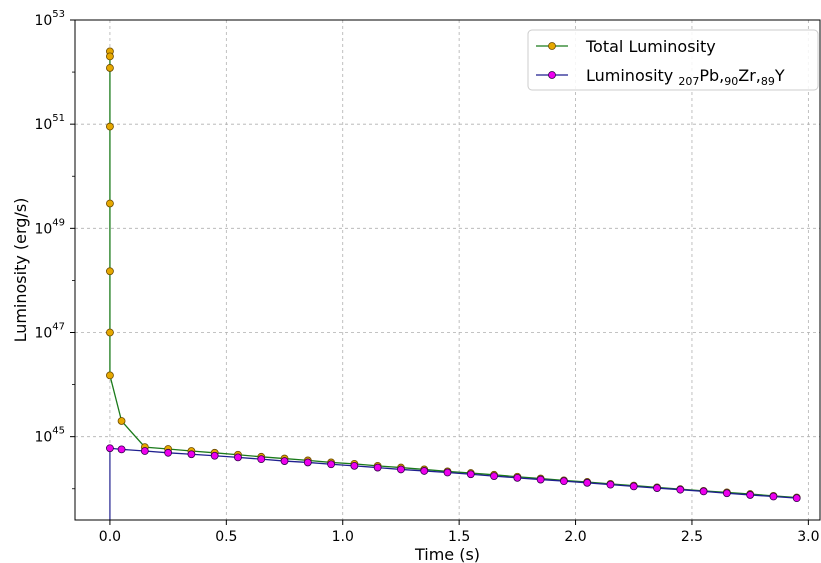 This screenshot has height=563, width=821. What do you see at coordinates (226, 537) in the screenshot?
I see `x-tick-label: 0.5` at bounding box center [226, 537].